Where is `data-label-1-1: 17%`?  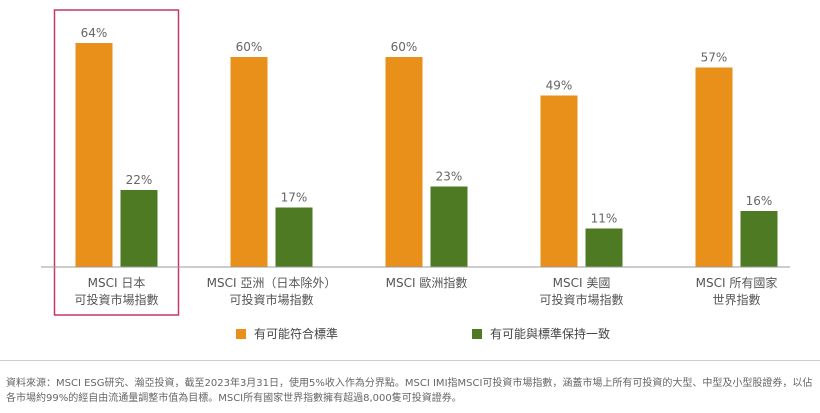 data-label-1-1: 17% is located at coordinates (294, 198).